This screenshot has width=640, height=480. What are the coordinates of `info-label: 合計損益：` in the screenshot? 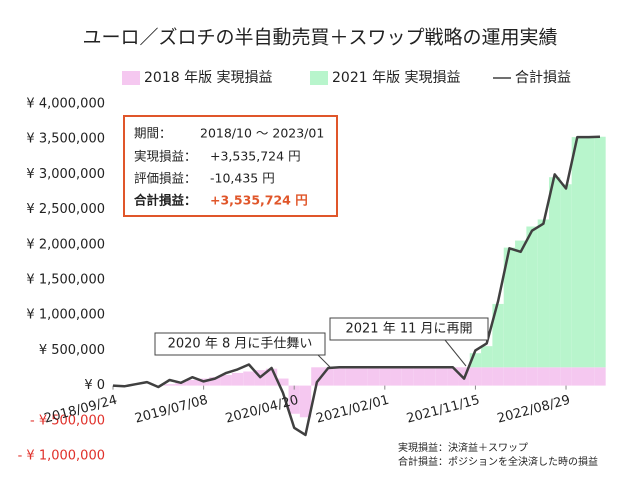 It's located at (165, 200).